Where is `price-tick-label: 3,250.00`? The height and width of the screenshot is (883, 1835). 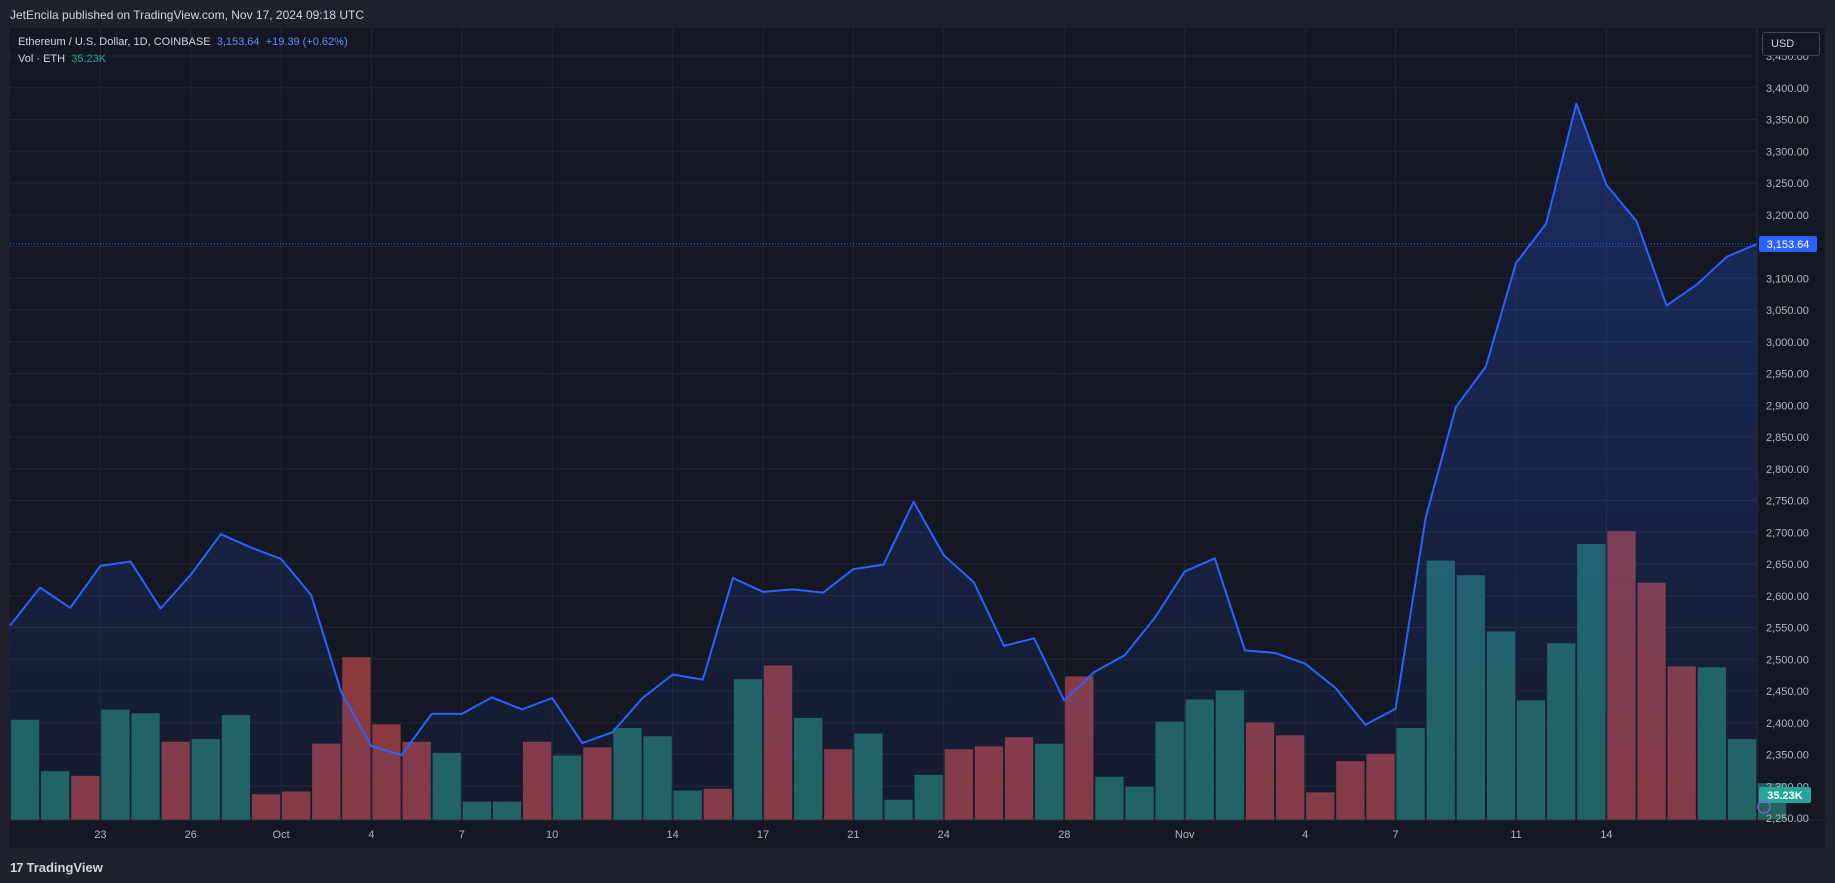 price-tick-label: 3,250.00 is located at coordinates (1787, 184).